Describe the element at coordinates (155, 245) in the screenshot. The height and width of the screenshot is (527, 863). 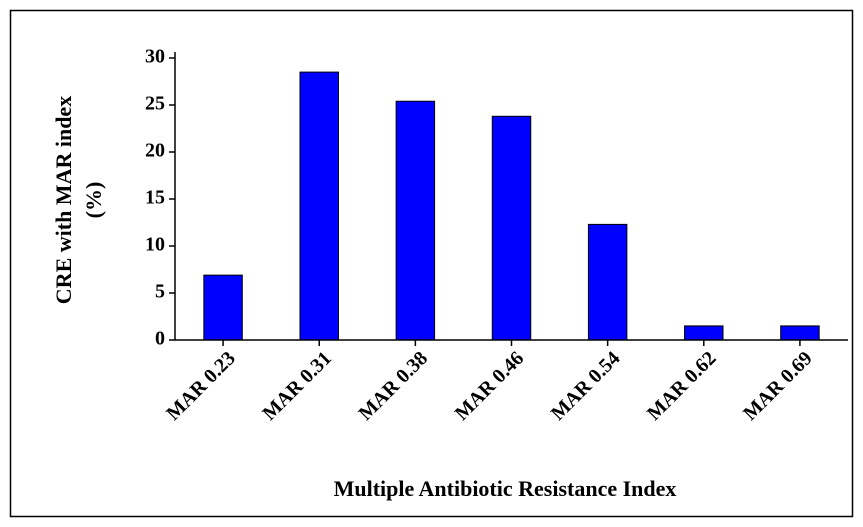
I see `y-tick-label: 10` at that location.